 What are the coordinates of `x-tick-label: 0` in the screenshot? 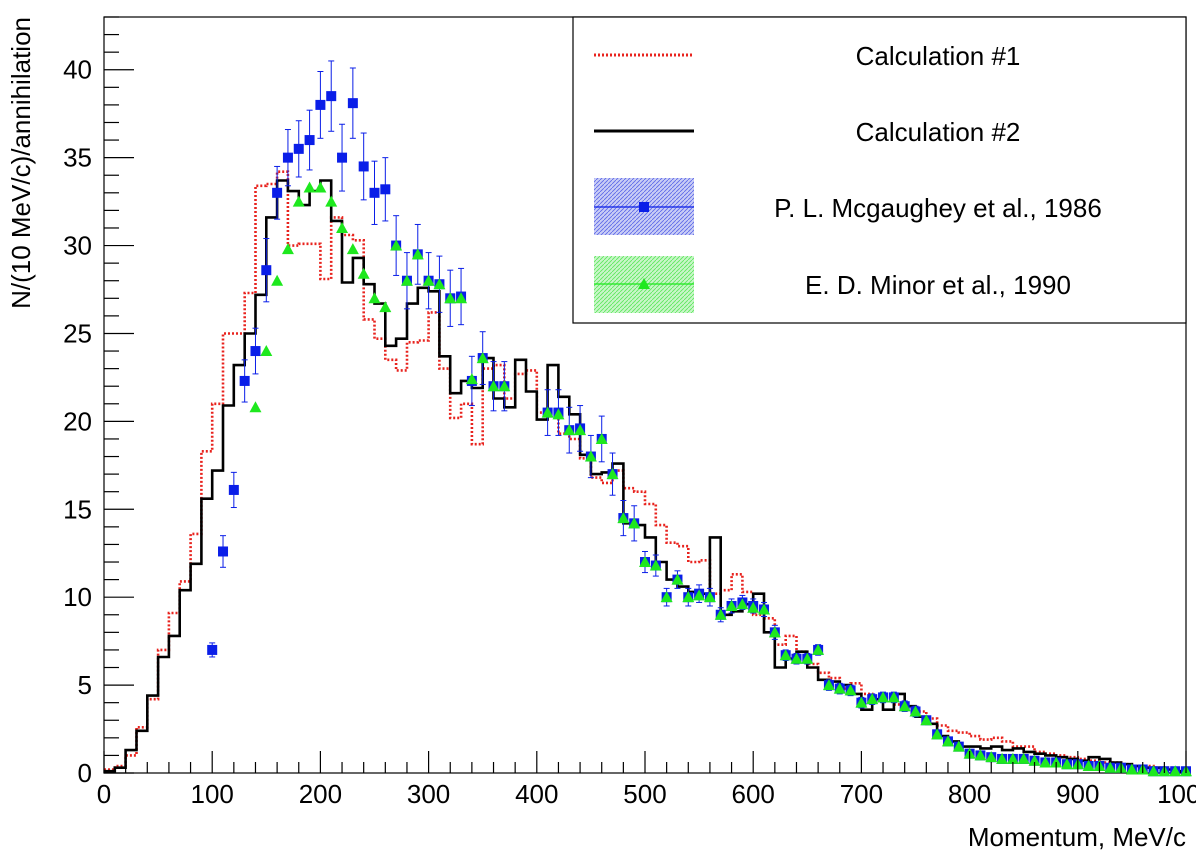 It's located at (104, 794).